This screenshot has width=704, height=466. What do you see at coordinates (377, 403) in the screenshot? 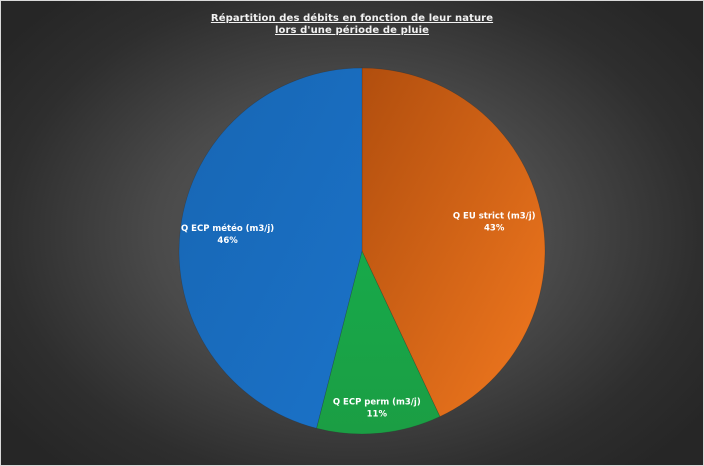
I see `slice-label-name-1: Q ECP perm (m3/j)` at bounding box center [377, 403].